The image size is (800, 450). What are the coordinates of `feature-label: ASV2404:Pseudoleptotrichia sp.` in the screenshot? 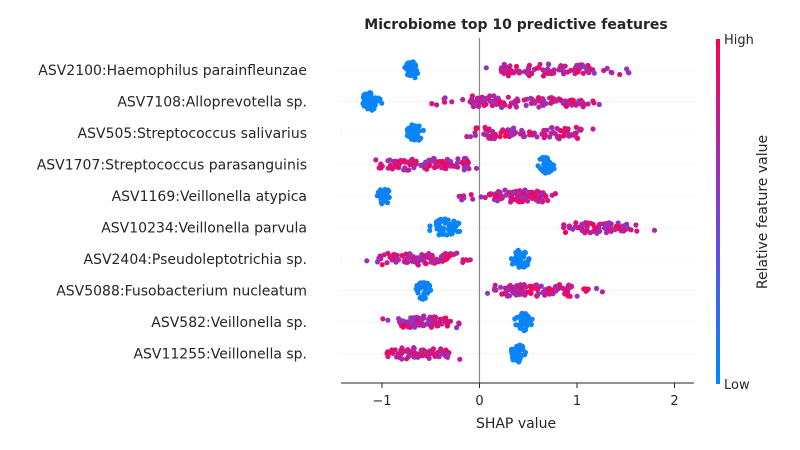 It's located at (195, 260).